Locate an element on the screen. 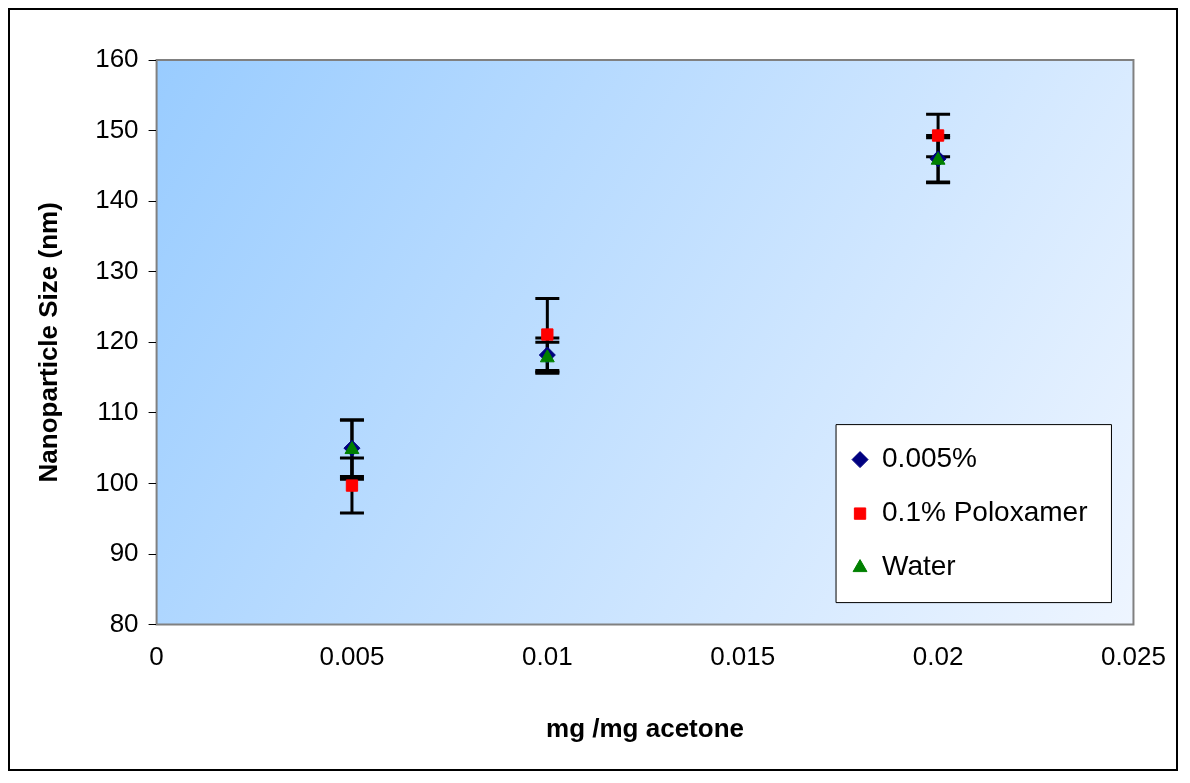 The height and width of the screenshot is (783, 1190). y-tick-label: 90 is located at coordinates (124, 552).